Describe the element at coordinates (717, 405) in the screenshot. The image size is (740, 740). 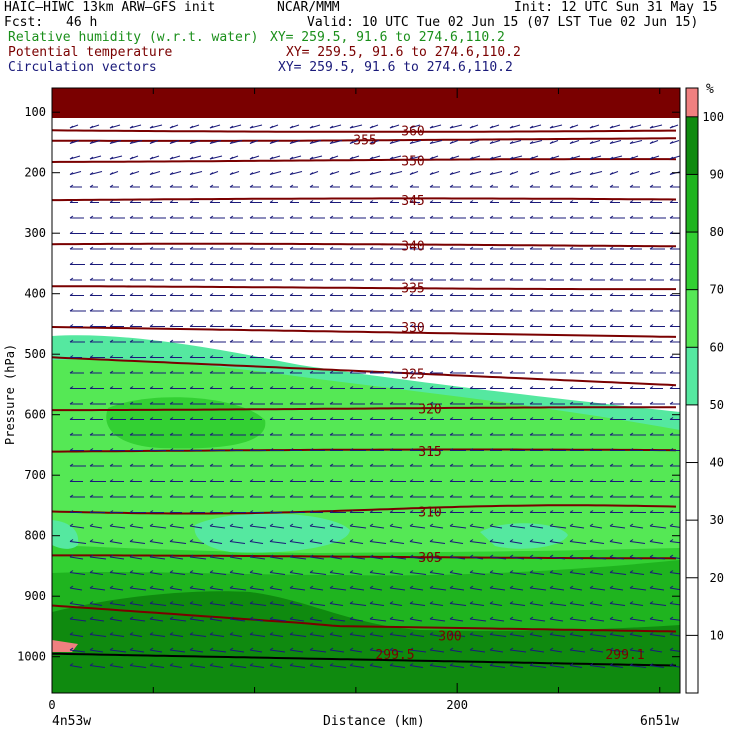
I see `colorbar-label: 50` at that location.